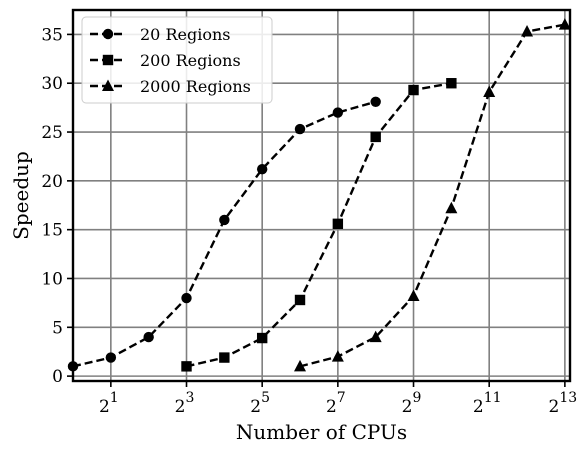 The width and height of the screenshot is (579, 453). Describe the element at coordinates (260, 403) in the screenshot. I see `x-tick-label: 25` at that location.